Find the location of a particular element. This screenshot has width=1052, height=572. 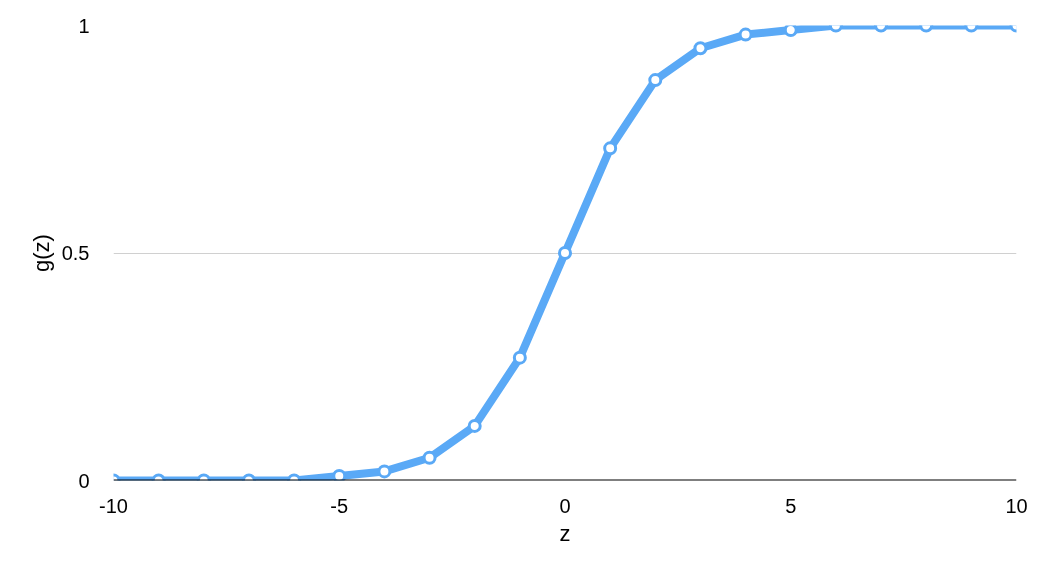

x-tick-label: 10 is located at coordinates (1016, 505).